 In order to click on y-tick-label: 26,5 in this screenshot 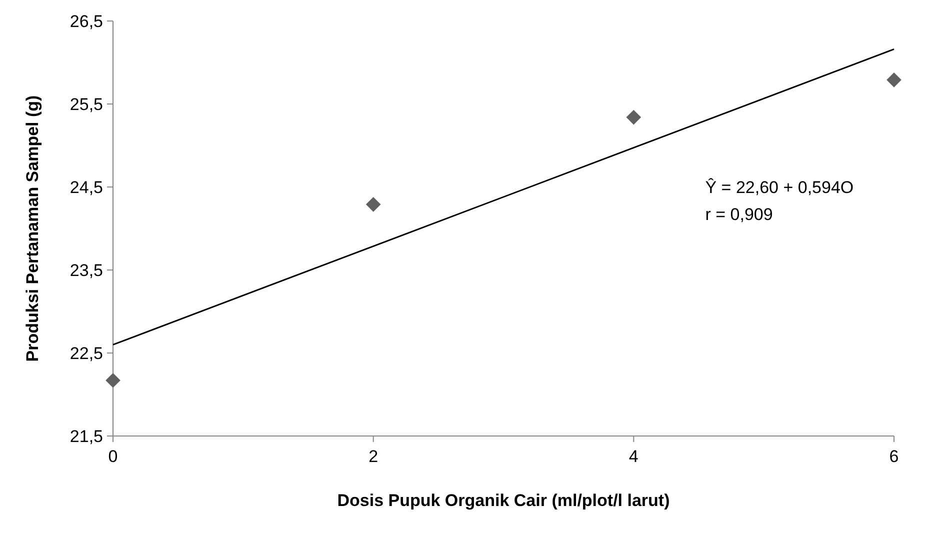, I will do `click(86, 21)`.